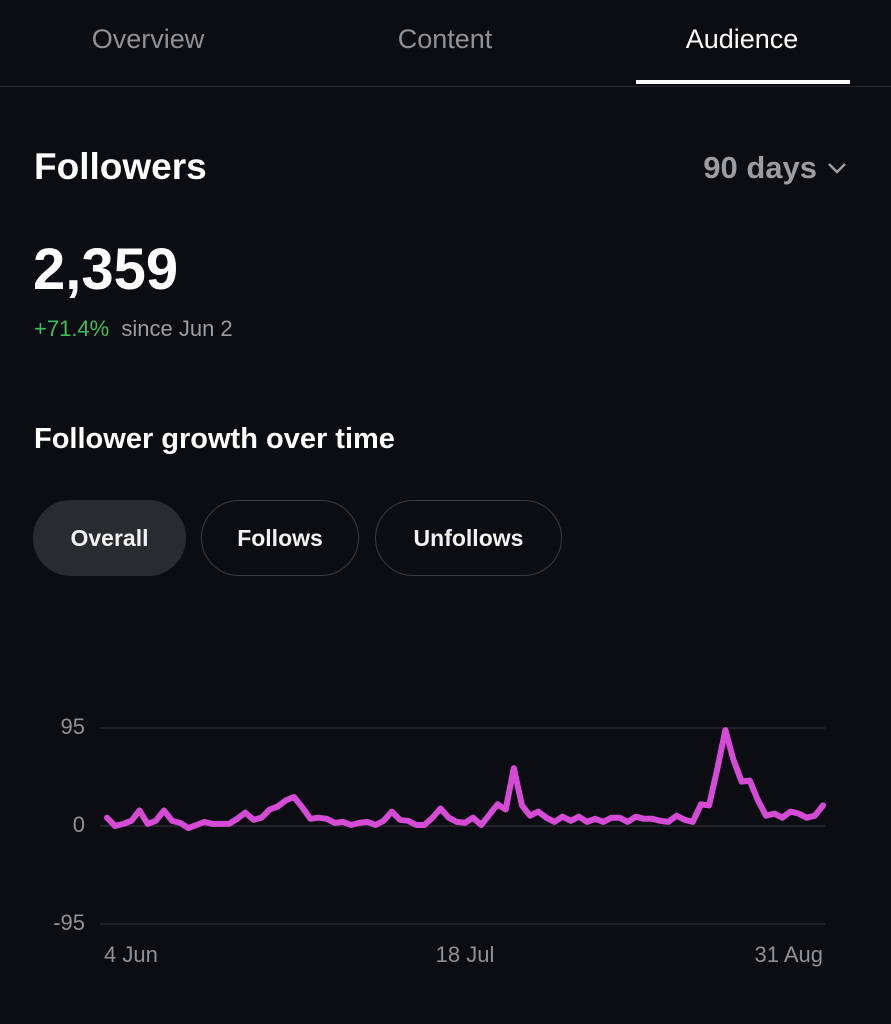 The width and height of the screenshot is (891, 1024). I want to click on change-since: since Jun 2, so click(177, 328).